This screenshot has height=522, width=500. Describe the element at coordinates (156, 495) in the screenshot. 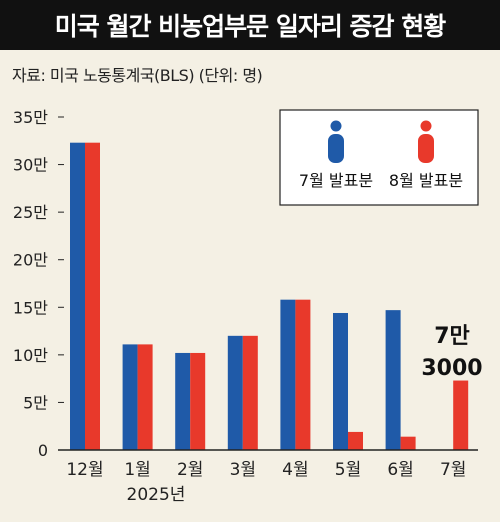

I see `x-sublabel-year: 2025년` at that location.